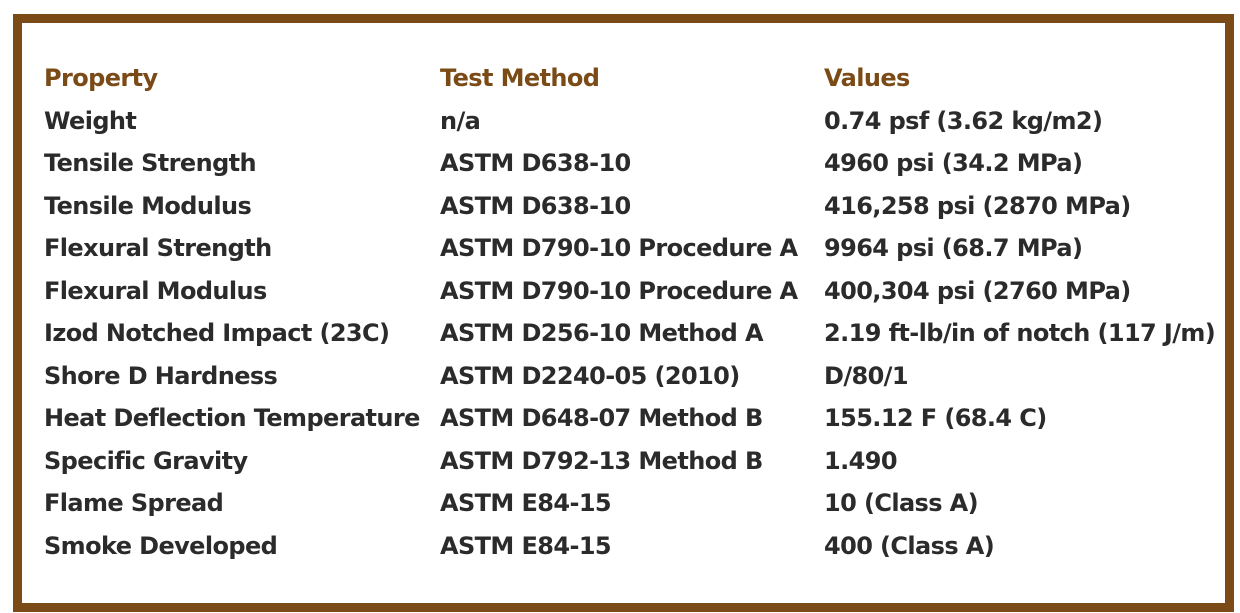  I want to click on header-values: Values, so click(867, 78).